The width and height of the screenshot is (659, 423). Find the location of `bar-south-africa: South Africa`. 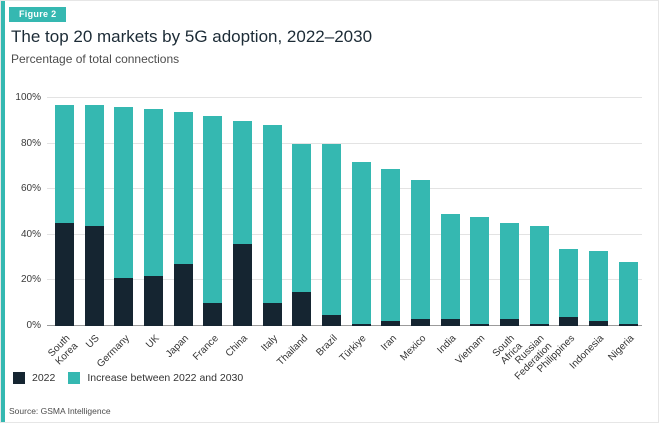

bar-south-africa: South Africa is located at coordinates (508, 232).